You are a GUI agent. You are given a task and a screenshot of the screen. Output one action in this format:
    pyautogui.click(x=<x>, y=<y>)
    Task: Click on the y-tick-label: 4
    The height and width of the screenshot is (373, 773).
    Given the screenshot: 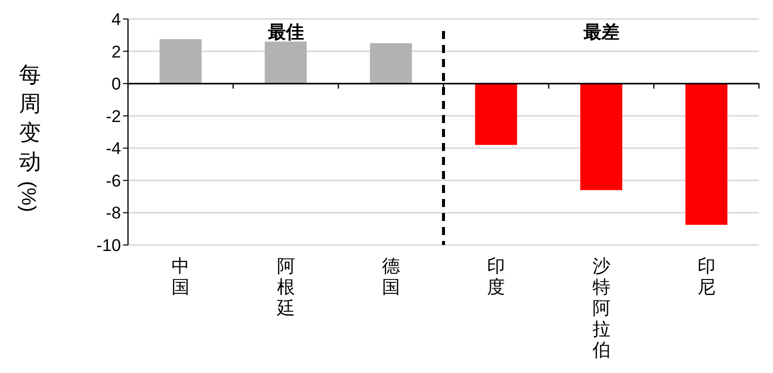 What is the action you would take?
    pyautogui.click(x=116, y=19)
    